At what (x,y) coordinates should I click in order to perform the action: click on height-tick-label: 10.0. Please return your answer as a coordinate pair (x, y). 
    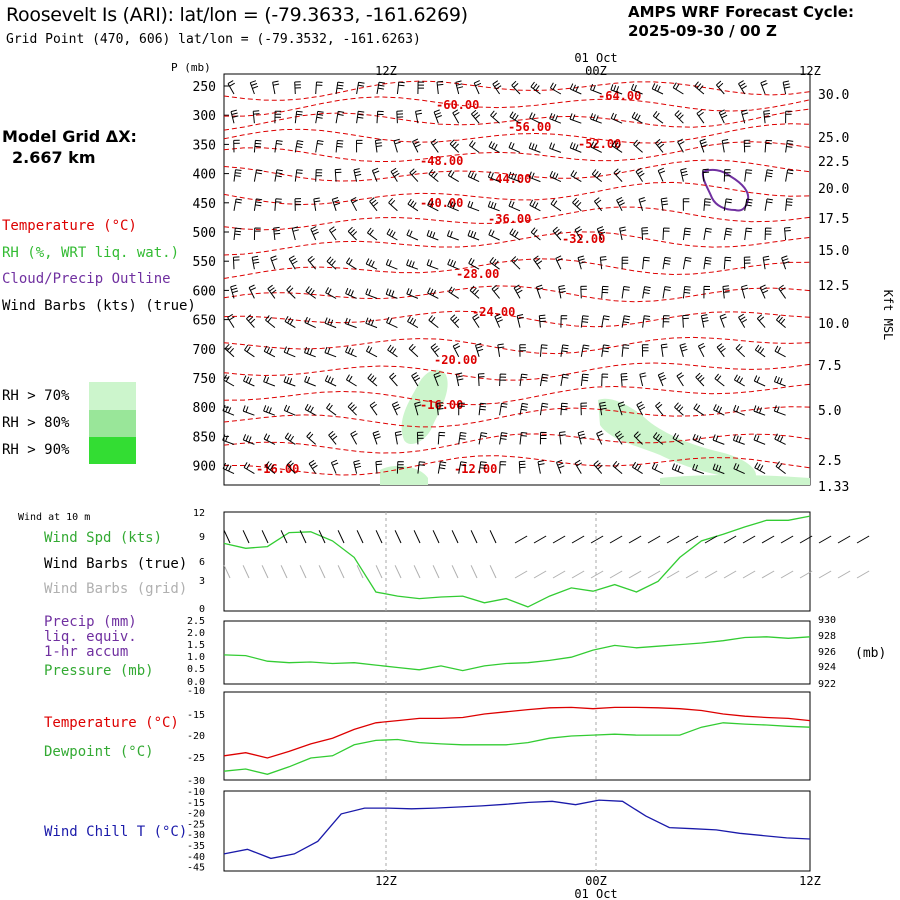
    Looking at the image, I should click on (833, 324).